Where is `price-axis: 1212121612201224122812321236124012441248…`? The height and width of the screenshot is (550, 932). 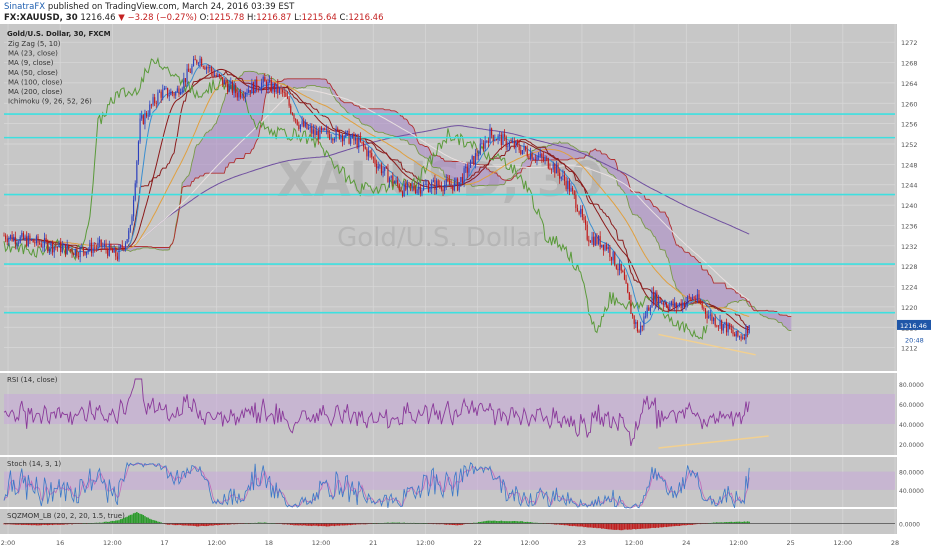 price-axis: 1212121612201224122812321236124012441248… is located at coordinates (914, 287).